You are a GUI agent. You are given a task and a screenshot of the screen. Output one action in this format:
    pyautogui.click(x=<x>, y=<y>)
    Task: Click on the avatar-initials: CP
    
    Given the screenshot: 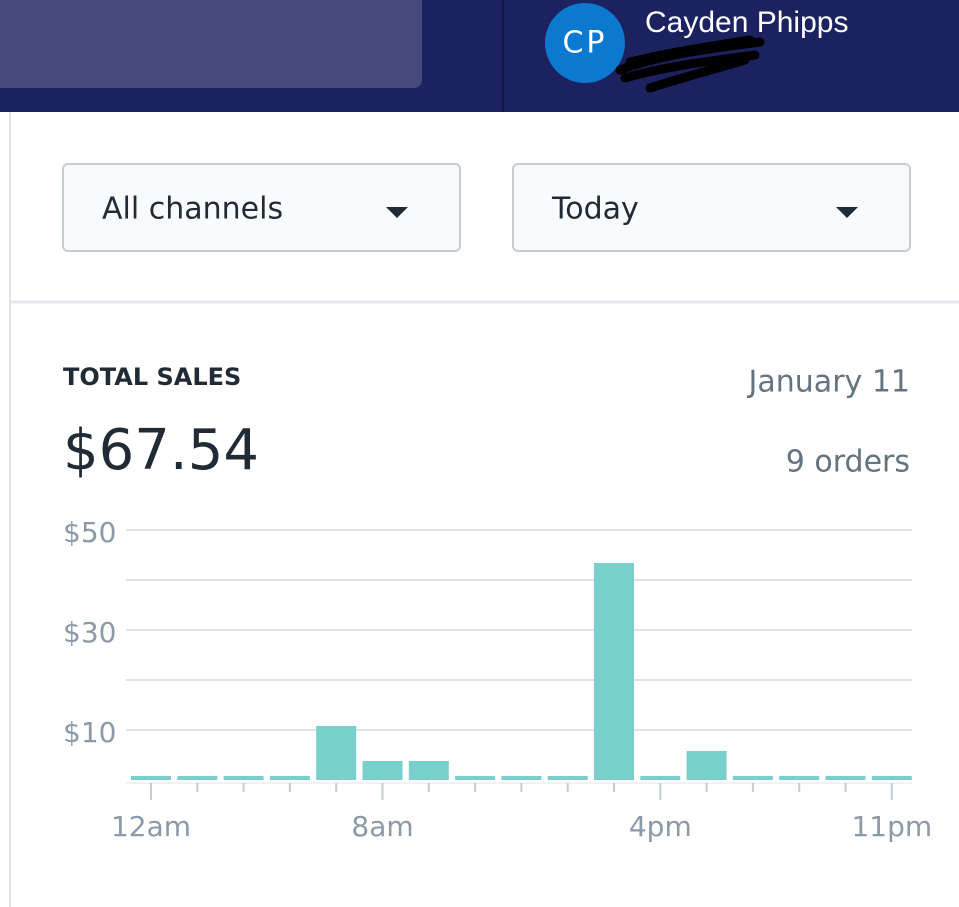 What is the action you would take?
    pyautogui.click(x=584, y=43)
    